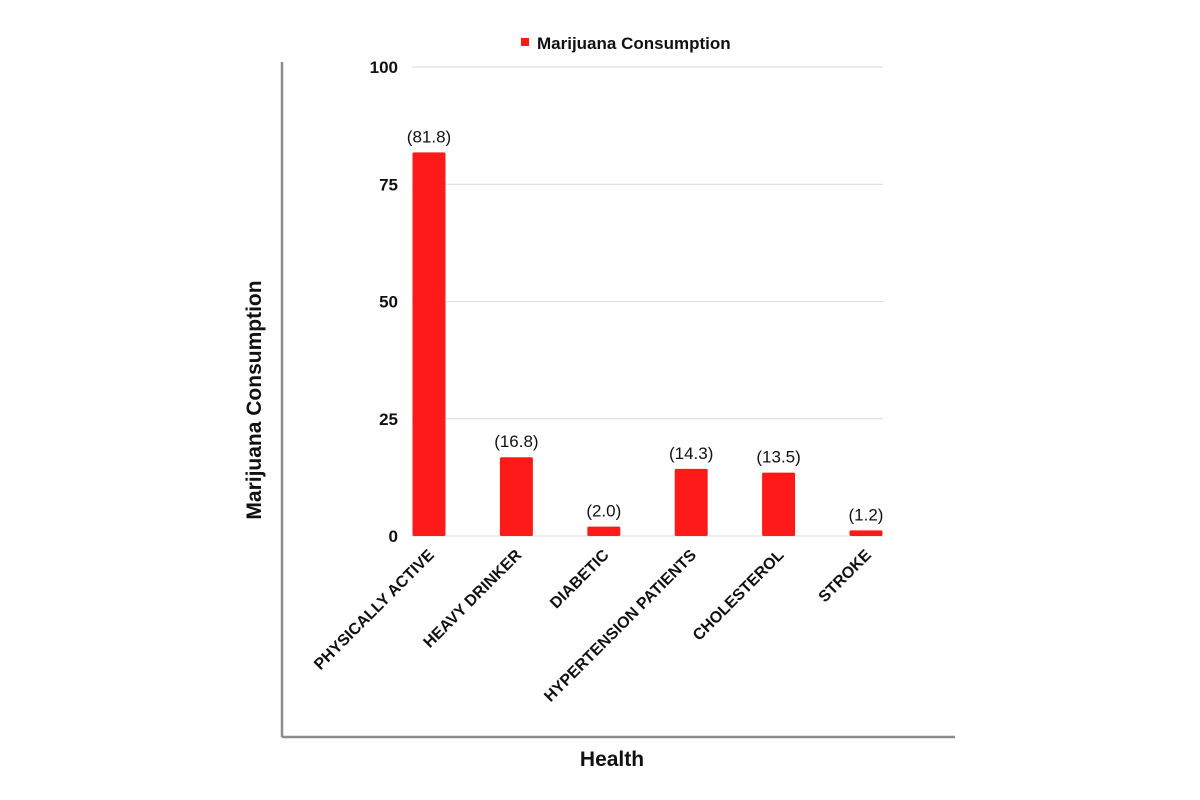 Image resolution: width=1200 pixels, height=800 pixels. Describe the element at coordinates (612, 759) in the screenshot. I see `x-axis-title: Health` at that location.